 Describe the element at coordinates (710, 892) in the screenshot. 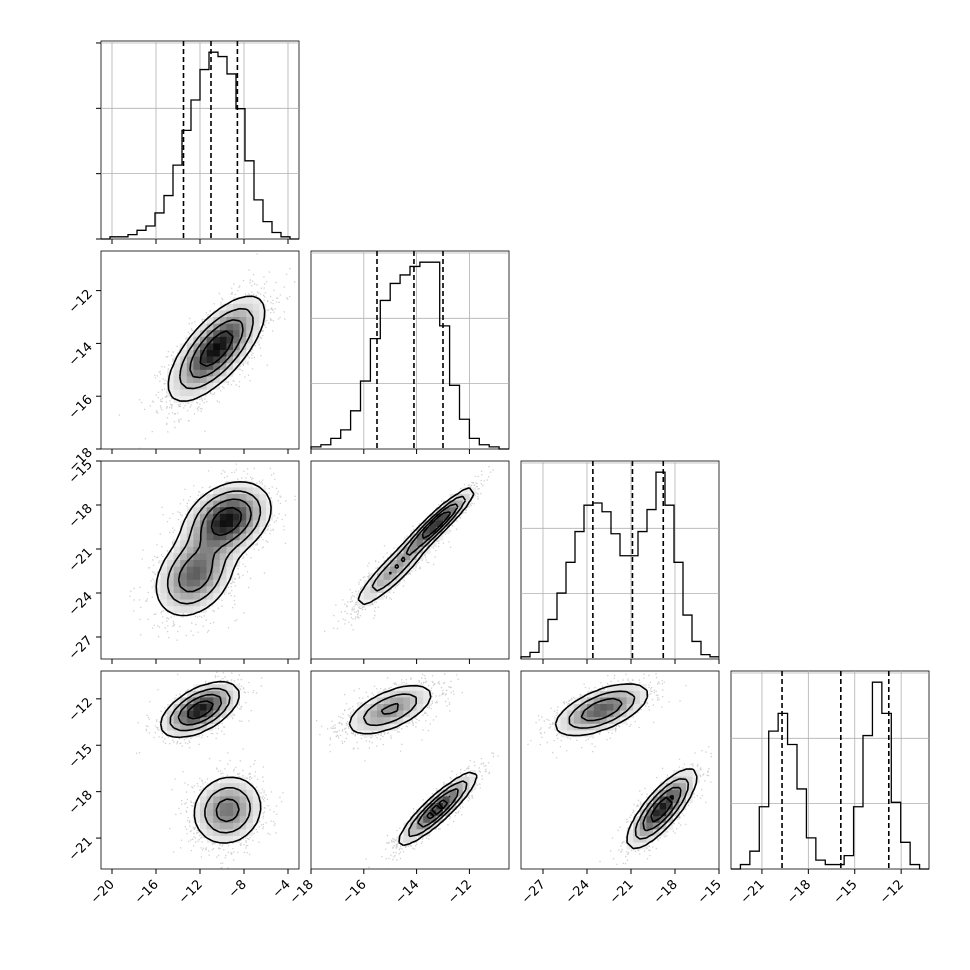

I see `x-tick-label: −15` at that location.